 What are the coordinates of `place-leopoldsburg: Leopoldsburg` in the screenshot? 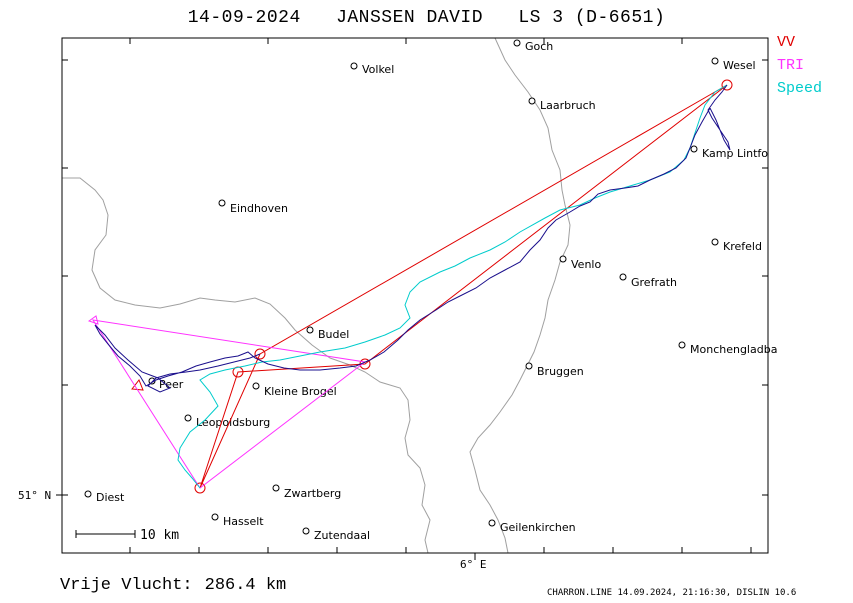 It's located at (227, 421).